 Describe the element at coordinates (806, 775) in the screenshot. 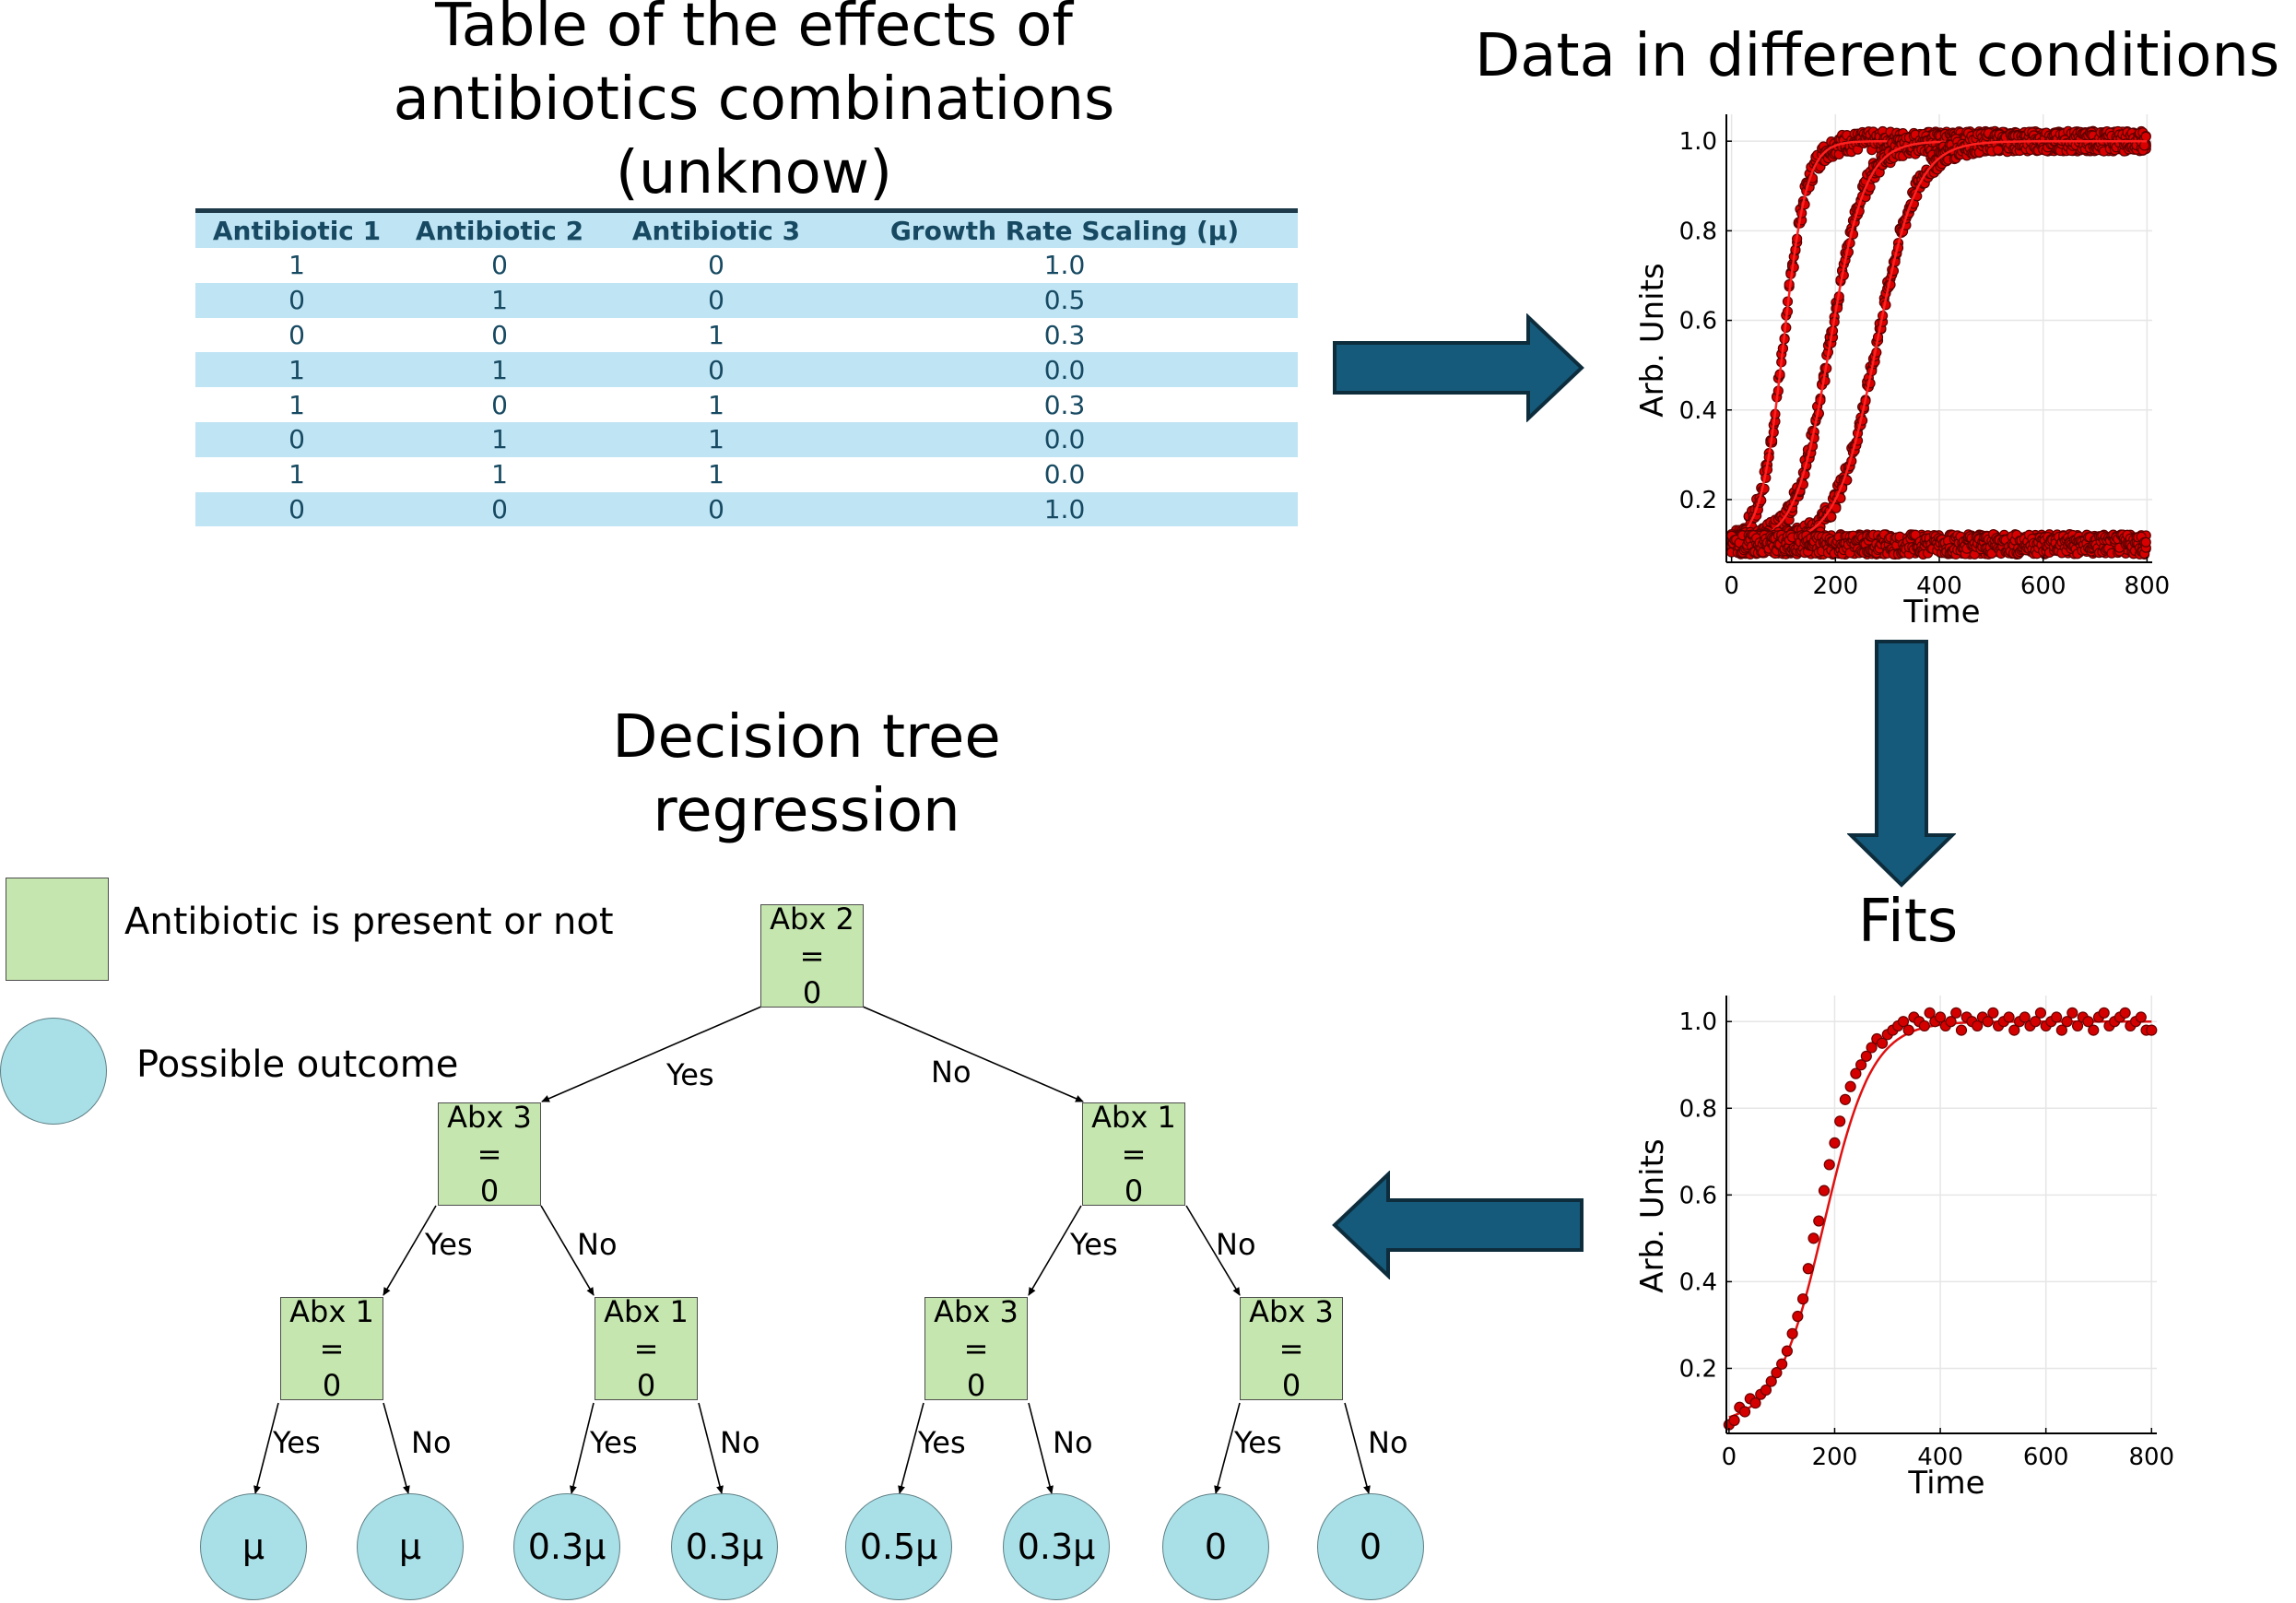

I see `tree-title: Decision tree regression` at that location.